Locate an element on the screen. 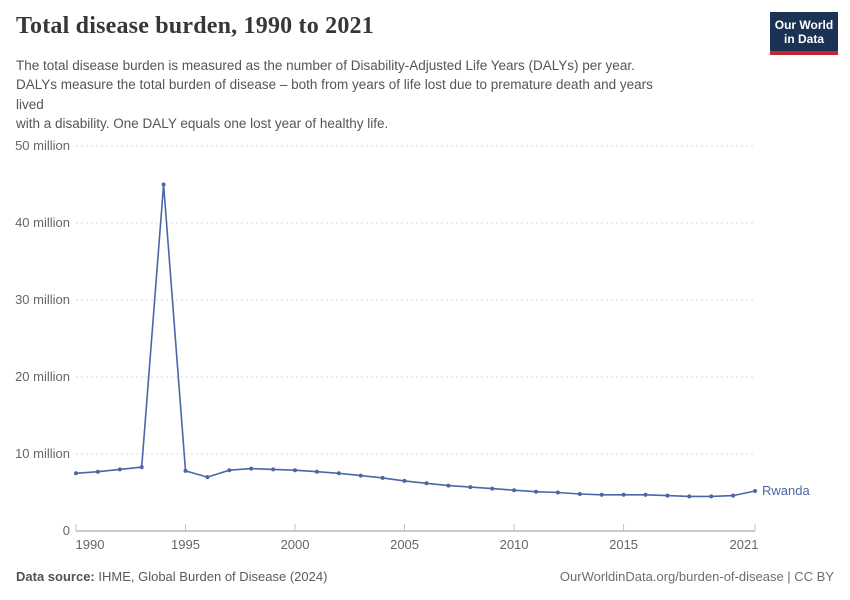 The image size is (850, 600). chart-title: Total disease burden, 1990 to 2021 is located at coordinates (195, 26).